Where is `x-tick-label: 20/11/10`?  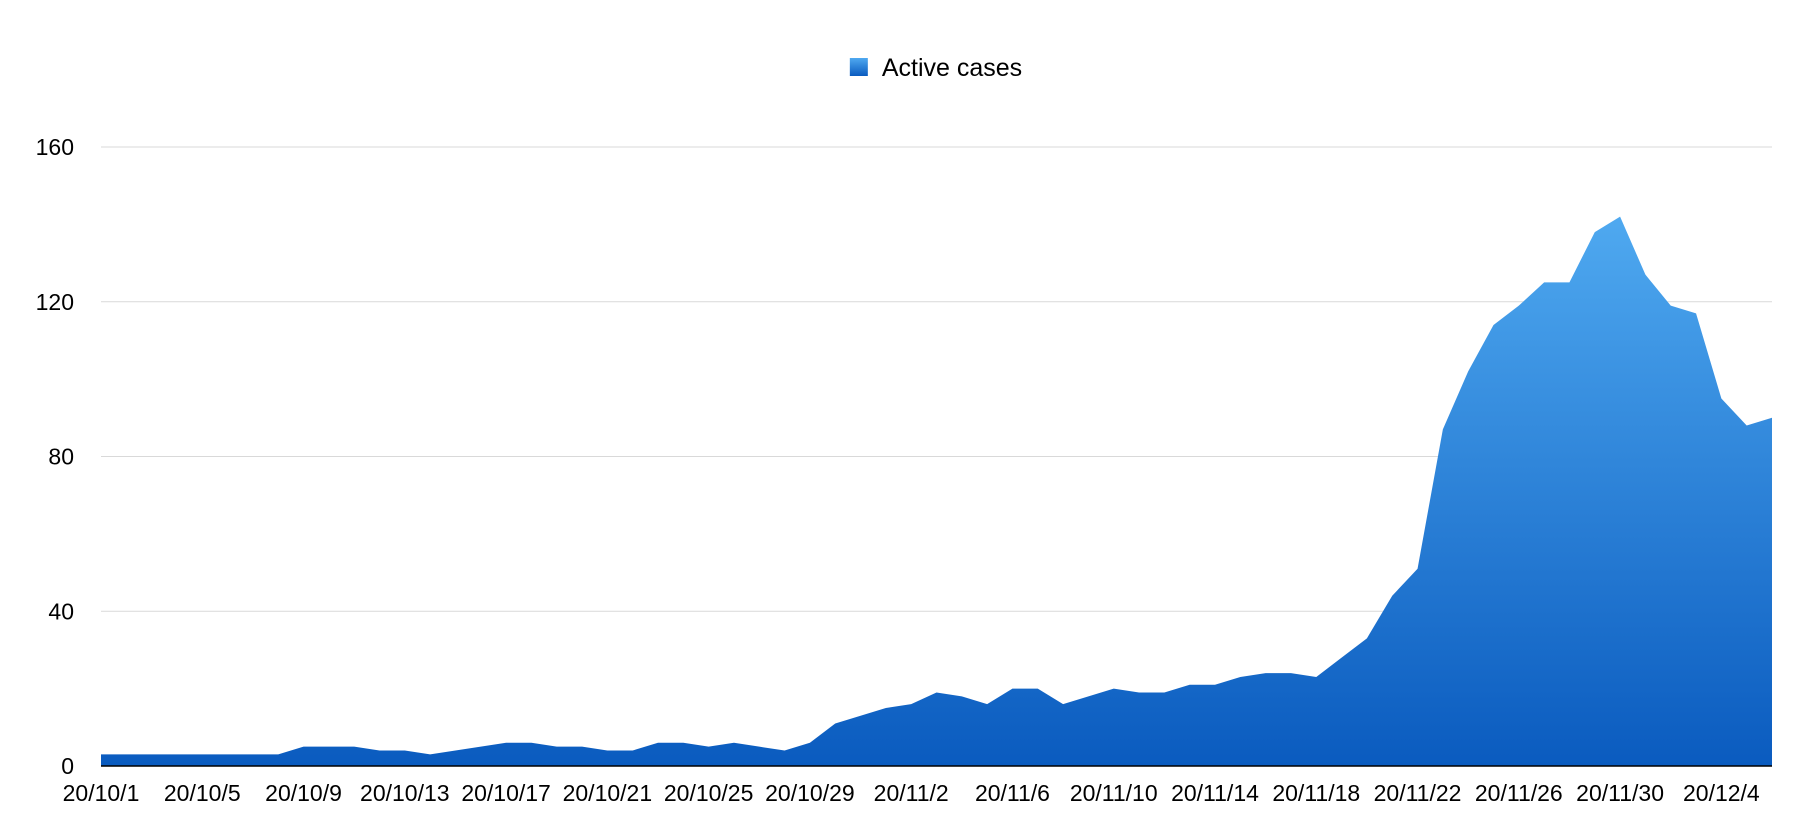 x-tick-label: 20/11/10 is located at coordinates (1114, 793).